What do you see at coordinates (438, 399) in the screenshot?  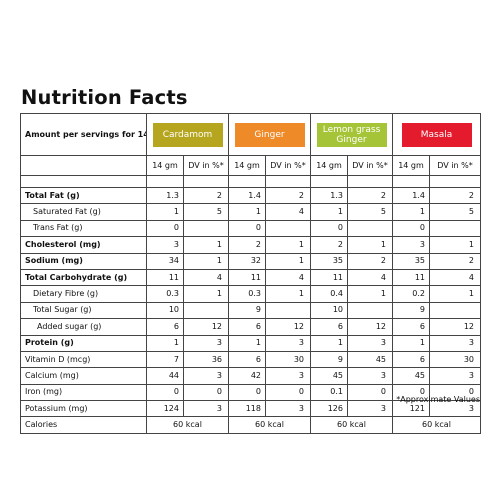 I see `footnote: *Approximate Values` at bounding box center [438, 399].